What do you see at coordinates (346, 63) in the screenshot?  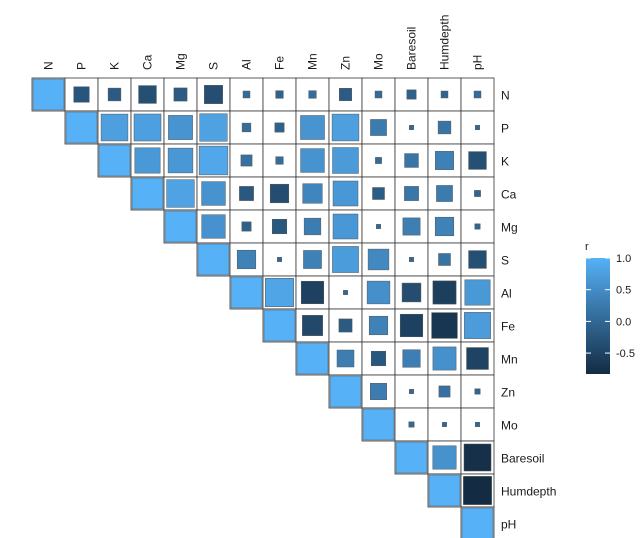 I see `column-label-Zn: Zn` at bounding box center [346, 63].